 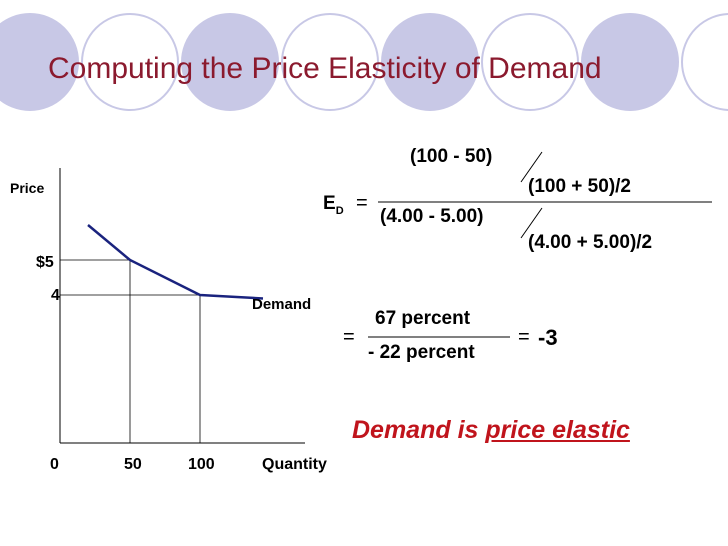 What do you see at coordinates (45, 262) in the screenshot?
I see `y-tick-label: $5` at bounding box center [45, 262].